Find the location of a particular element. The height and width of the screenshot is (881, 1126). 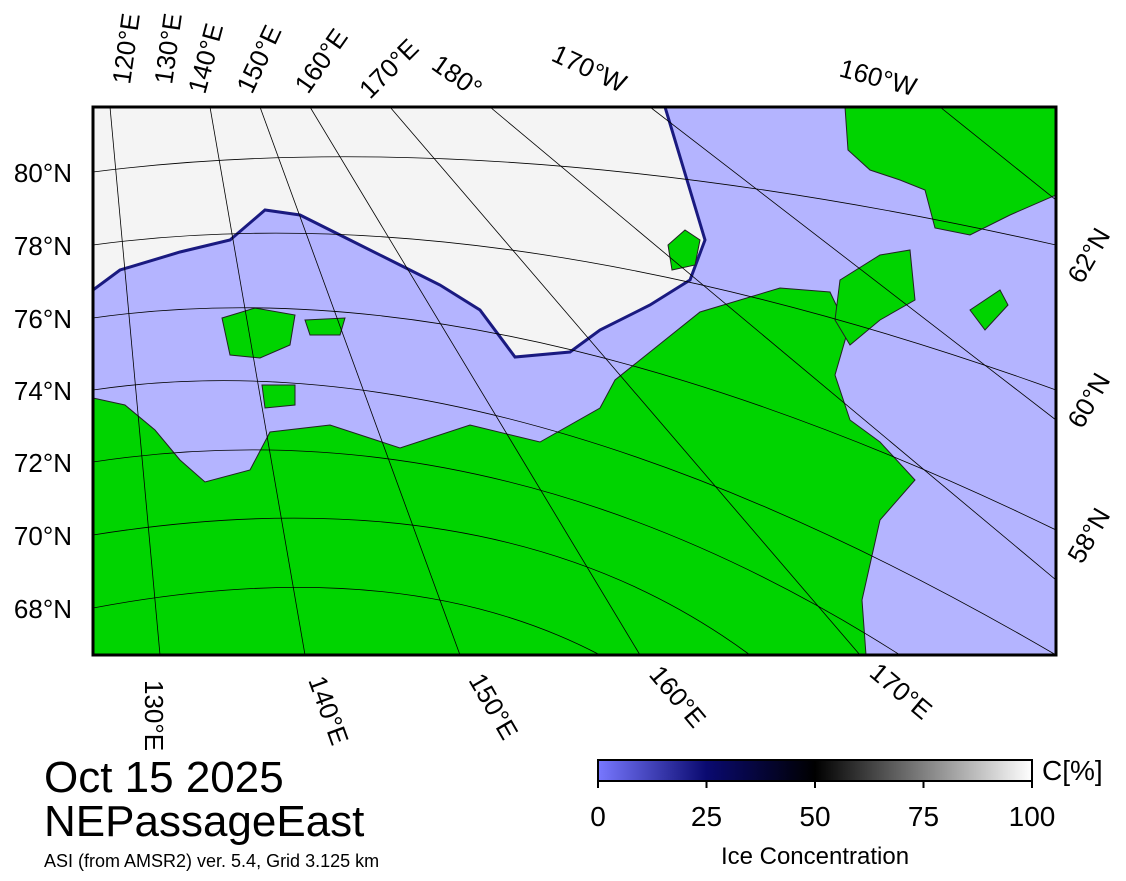

colorbar-tick-label: 75 is located at coordinates (923, 816).